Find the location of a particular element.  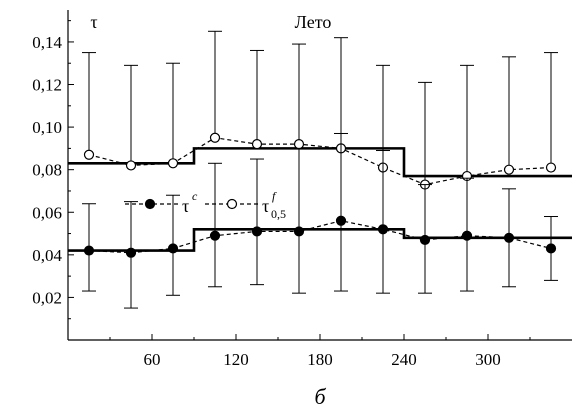

chart-title: Лето is located at coordinates (313, 22).